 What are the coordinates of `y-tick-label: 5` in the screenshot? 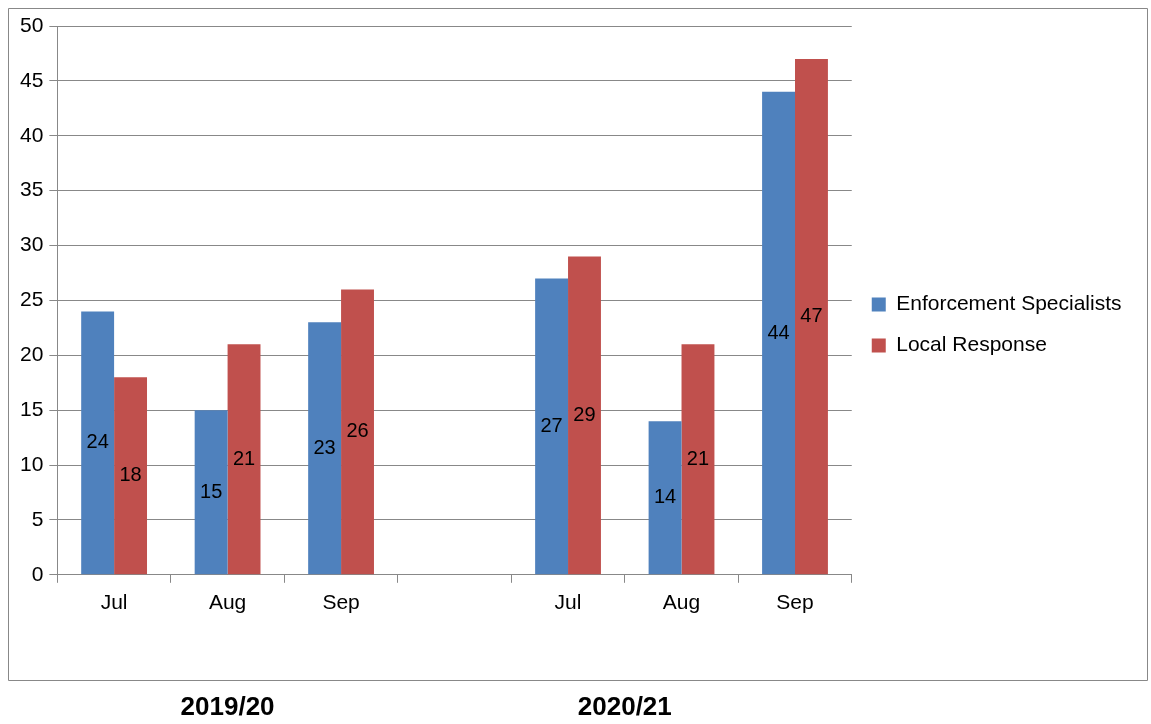 It's located at (37, 518).